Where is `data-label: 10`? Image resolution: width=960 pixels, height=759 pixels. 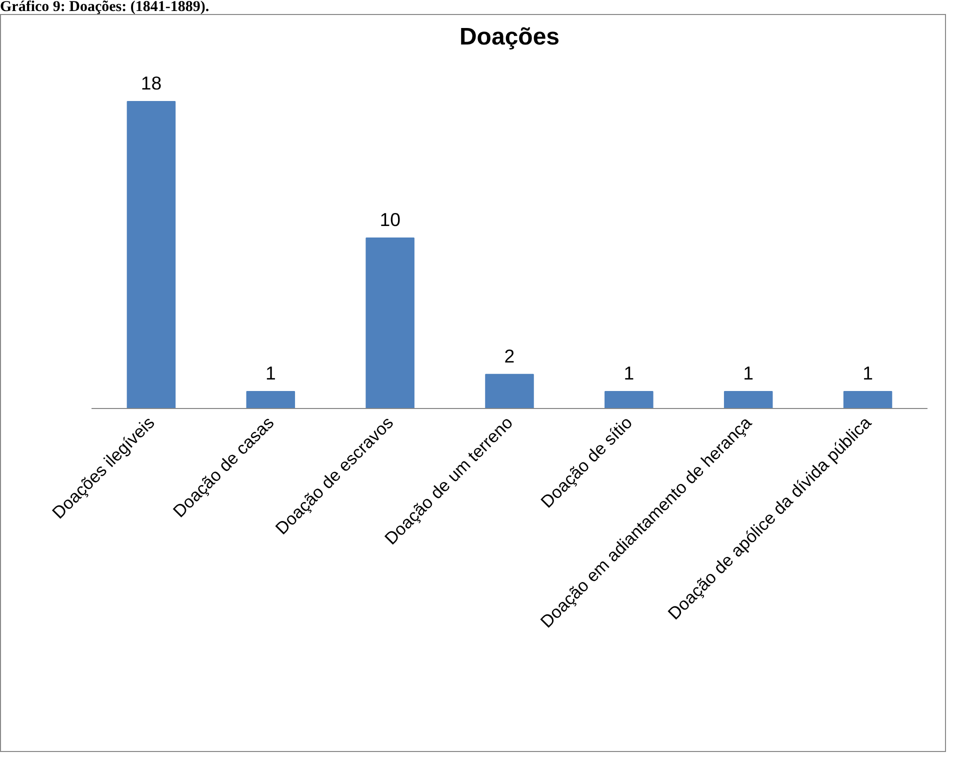 data-label: 10 is located at coordinates (390, 219).